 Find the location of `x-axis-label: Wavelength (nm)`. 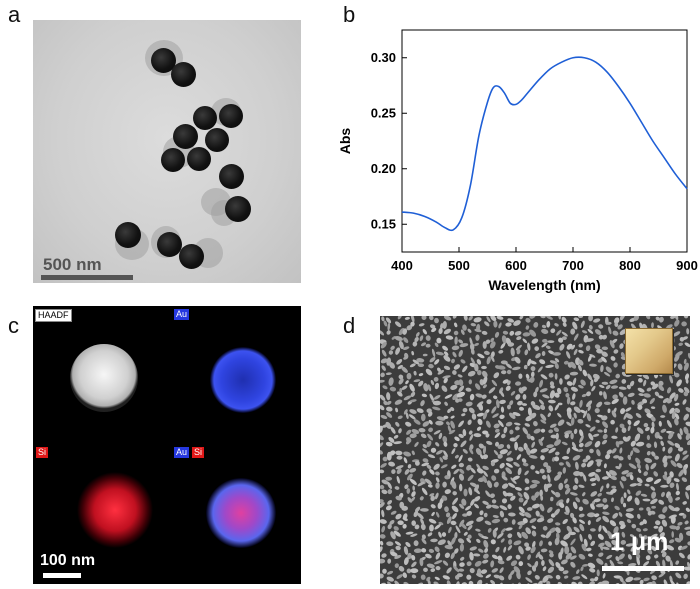

x-axis-label: Wavelength (nm) is located at coordinates (544, 285).